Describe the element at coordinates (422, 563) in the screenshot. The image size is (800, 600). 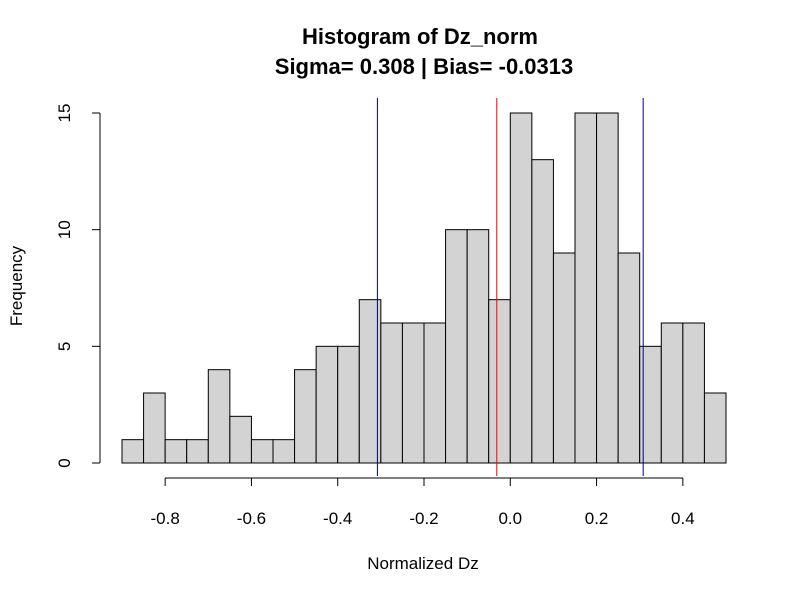
I see `x-axis-label: Normalized Dz` at that location.